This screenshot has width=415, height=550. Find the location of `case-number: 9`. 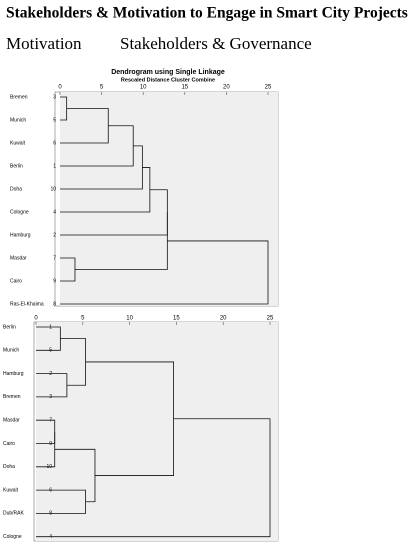

case-number: 9 is located at coordinates (54, 281).